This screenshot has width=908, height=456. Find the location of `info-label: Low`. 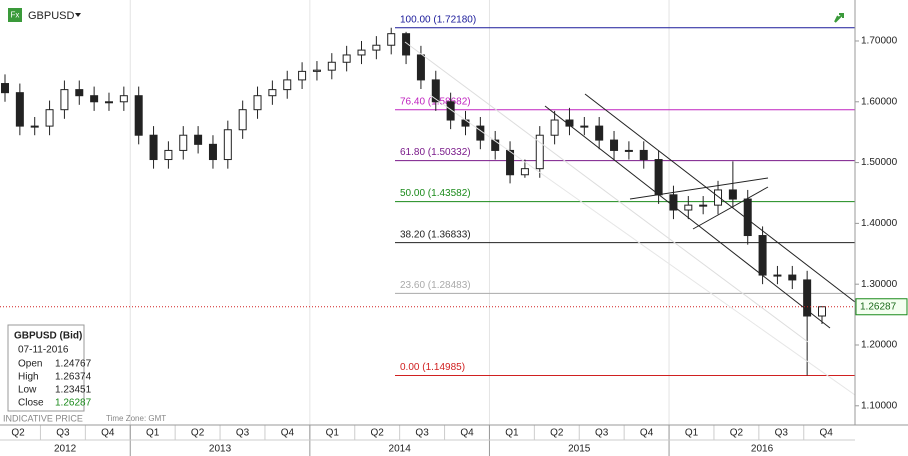

info-label: Low is located at coordinates (27, 390).